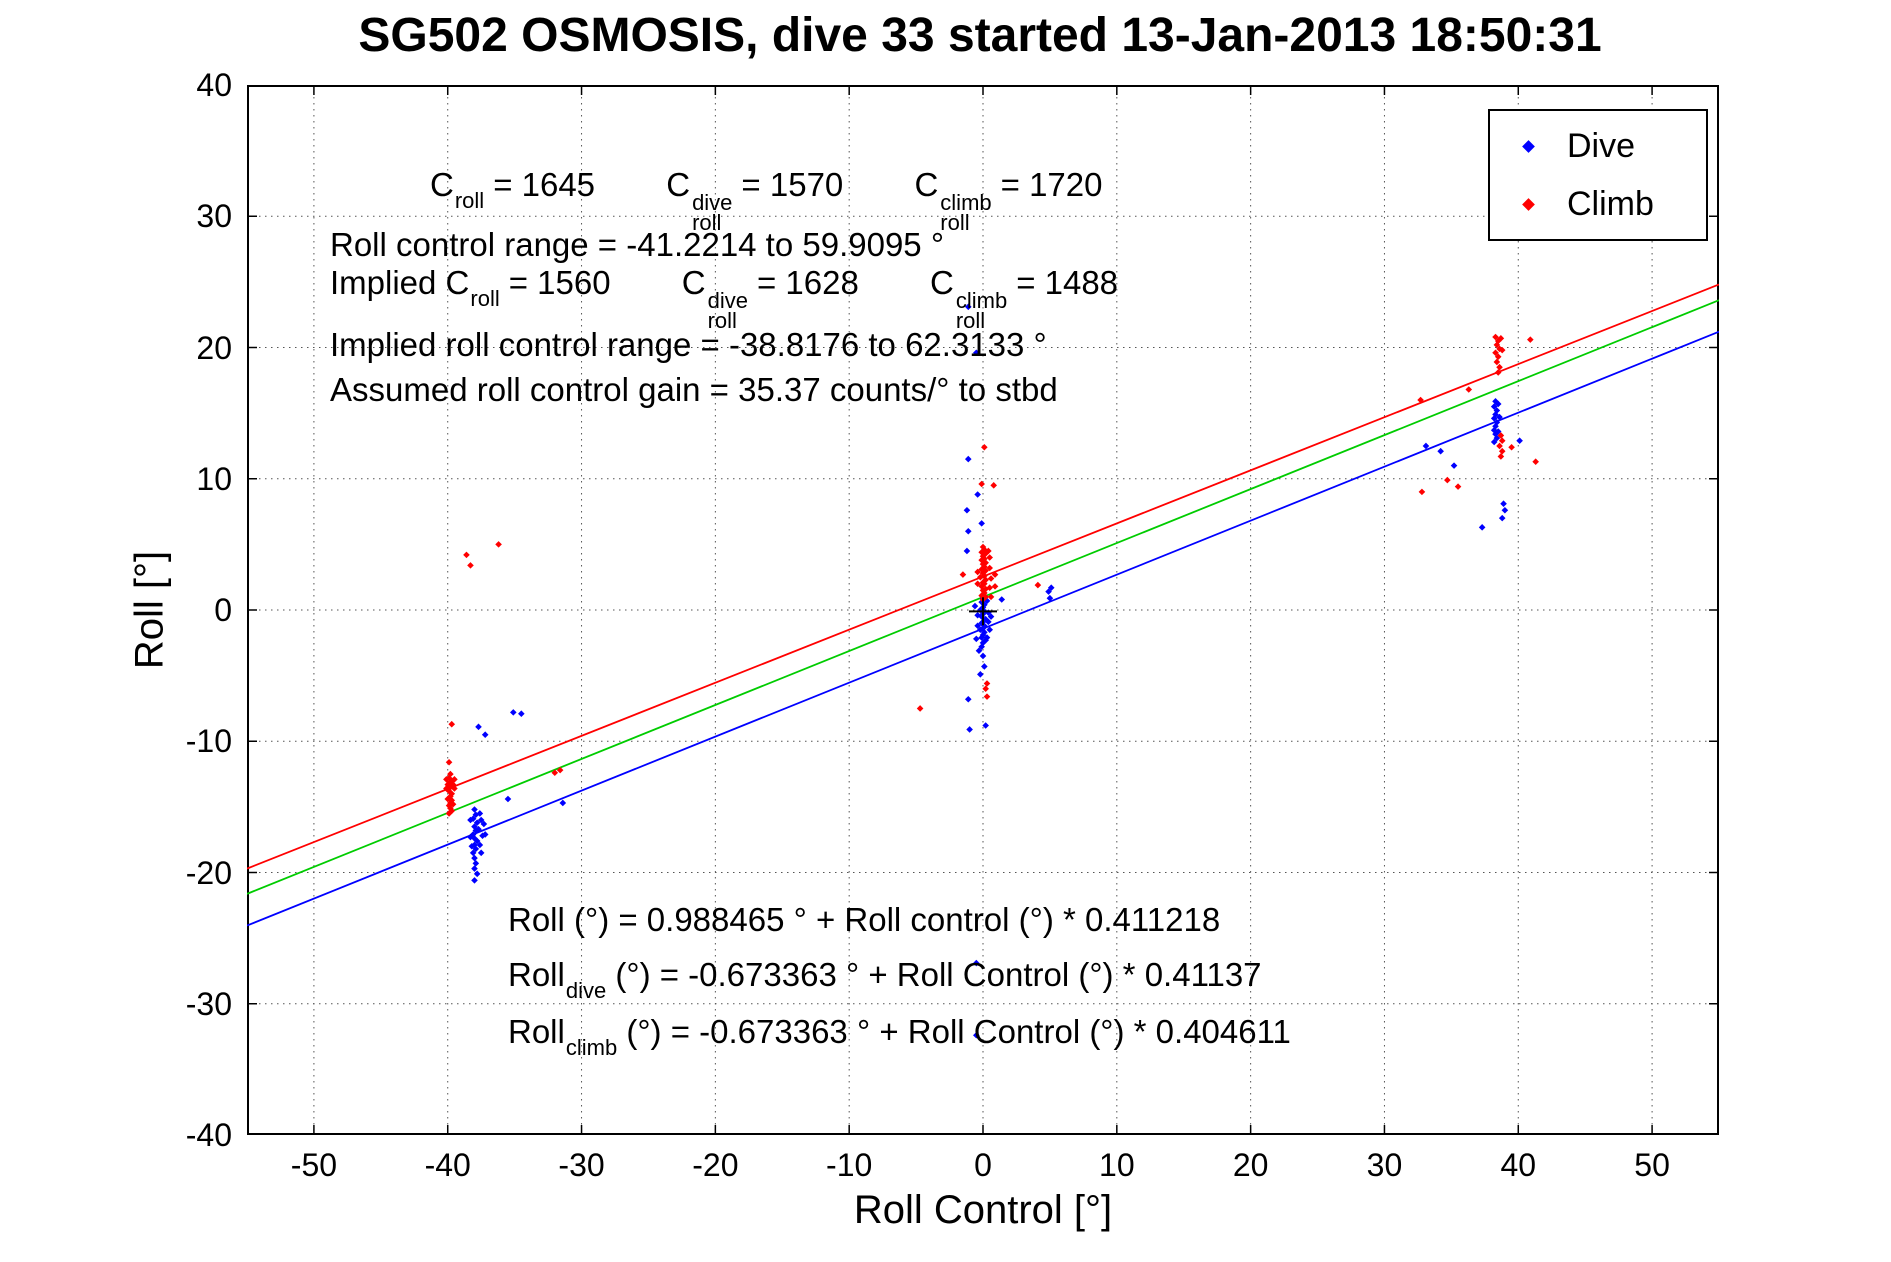  Describe the element at coordinates (1518, 1165) in the screenshot. I see `x-tick-label: 40` at that location.